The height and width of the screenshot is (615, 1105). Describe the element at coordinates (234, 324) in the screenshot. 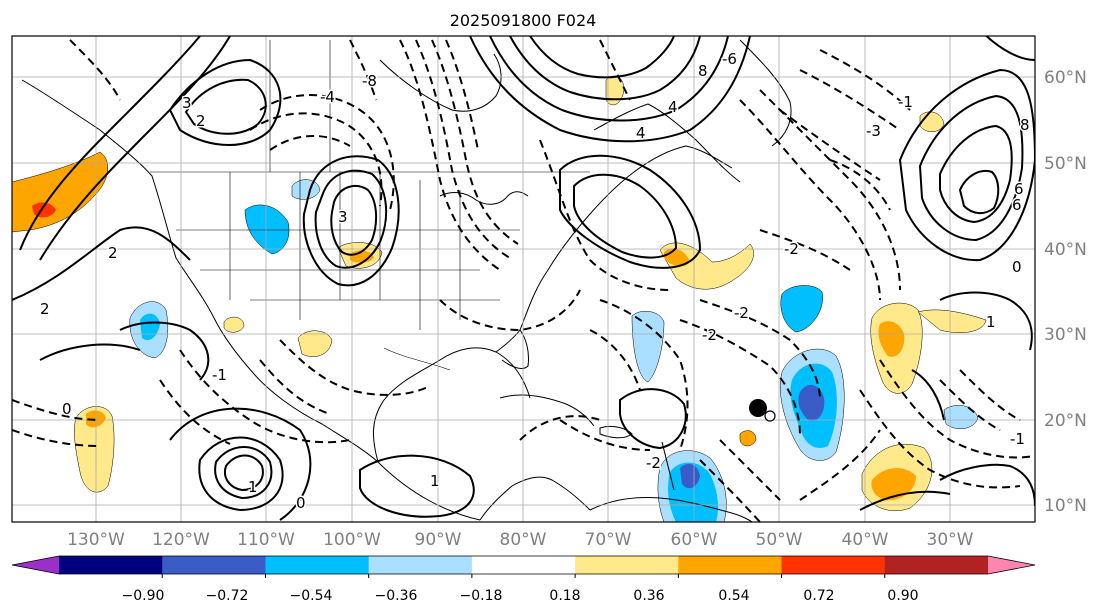

I see `yellow-region-gulf-small` at that location.